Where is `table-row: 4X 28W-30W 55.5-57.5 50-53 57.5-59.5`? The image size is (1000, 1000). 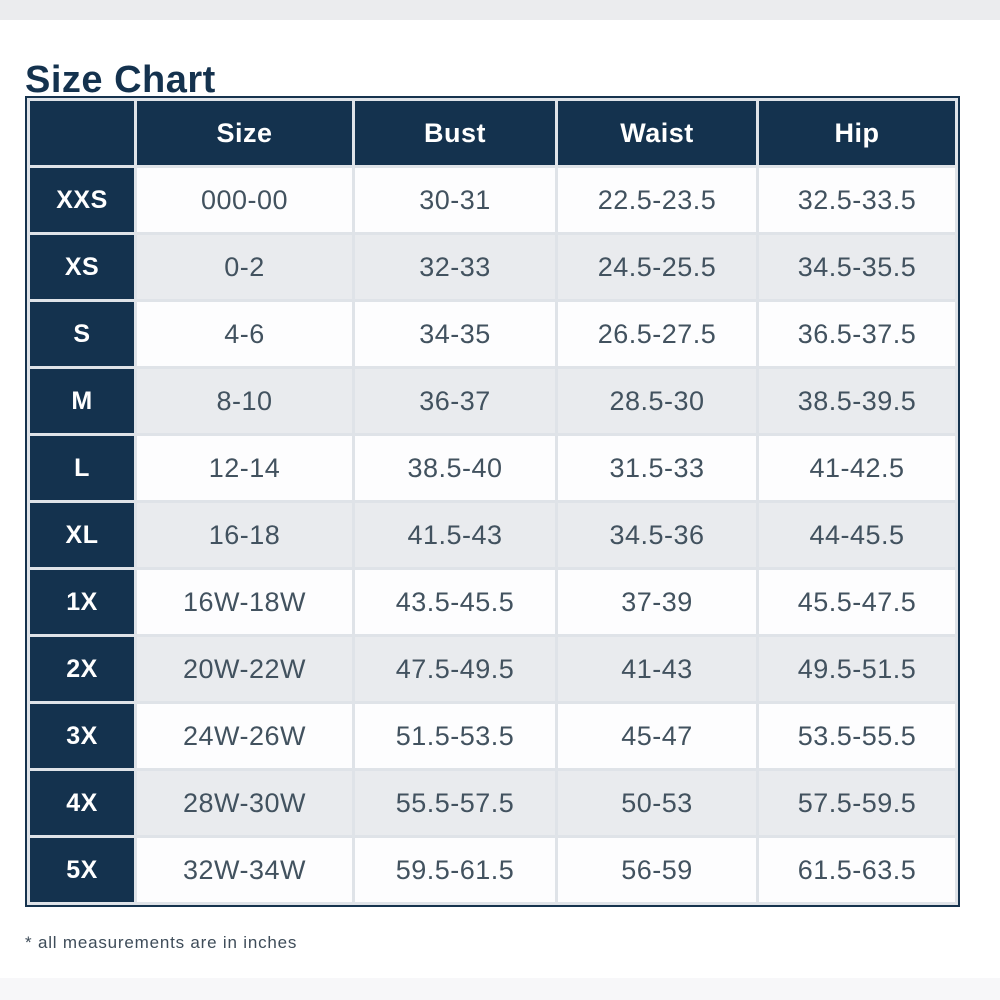 table-row: 4X 28W-30W 55.5-57.5 50-53 57.5-59.5 is located at coordinates (492, 803).